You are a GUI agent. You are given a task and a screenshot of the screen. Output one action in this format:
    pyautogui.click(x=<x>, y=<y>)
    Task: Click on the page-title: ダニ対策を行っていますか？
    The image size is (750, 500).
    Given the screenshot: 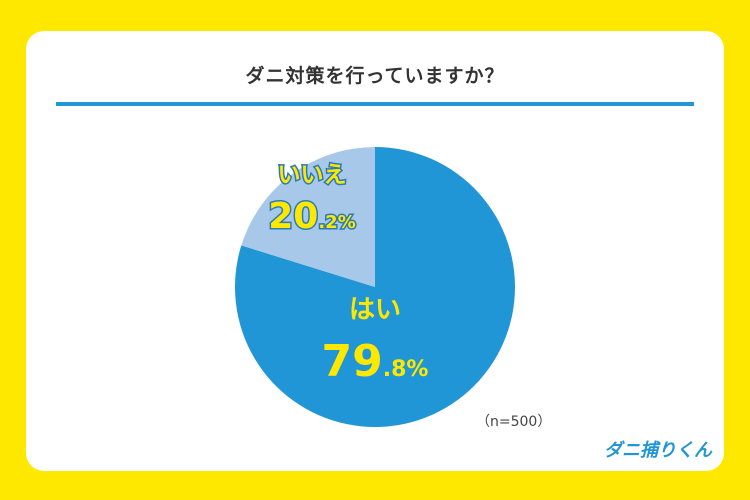 What is the action you would take?
    pyautogui.click(x=375, y=76)
    